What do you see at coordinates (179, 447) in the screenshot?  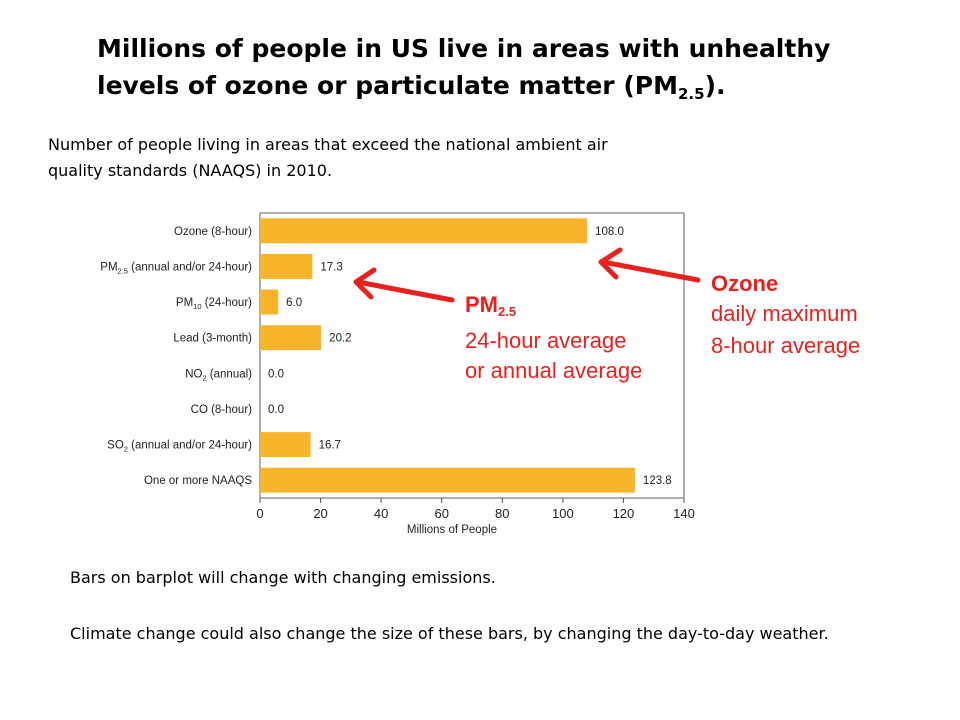 I see `category-label-6: SO2 (annual and/or 24-hour)` at bounding box center [179, 447].